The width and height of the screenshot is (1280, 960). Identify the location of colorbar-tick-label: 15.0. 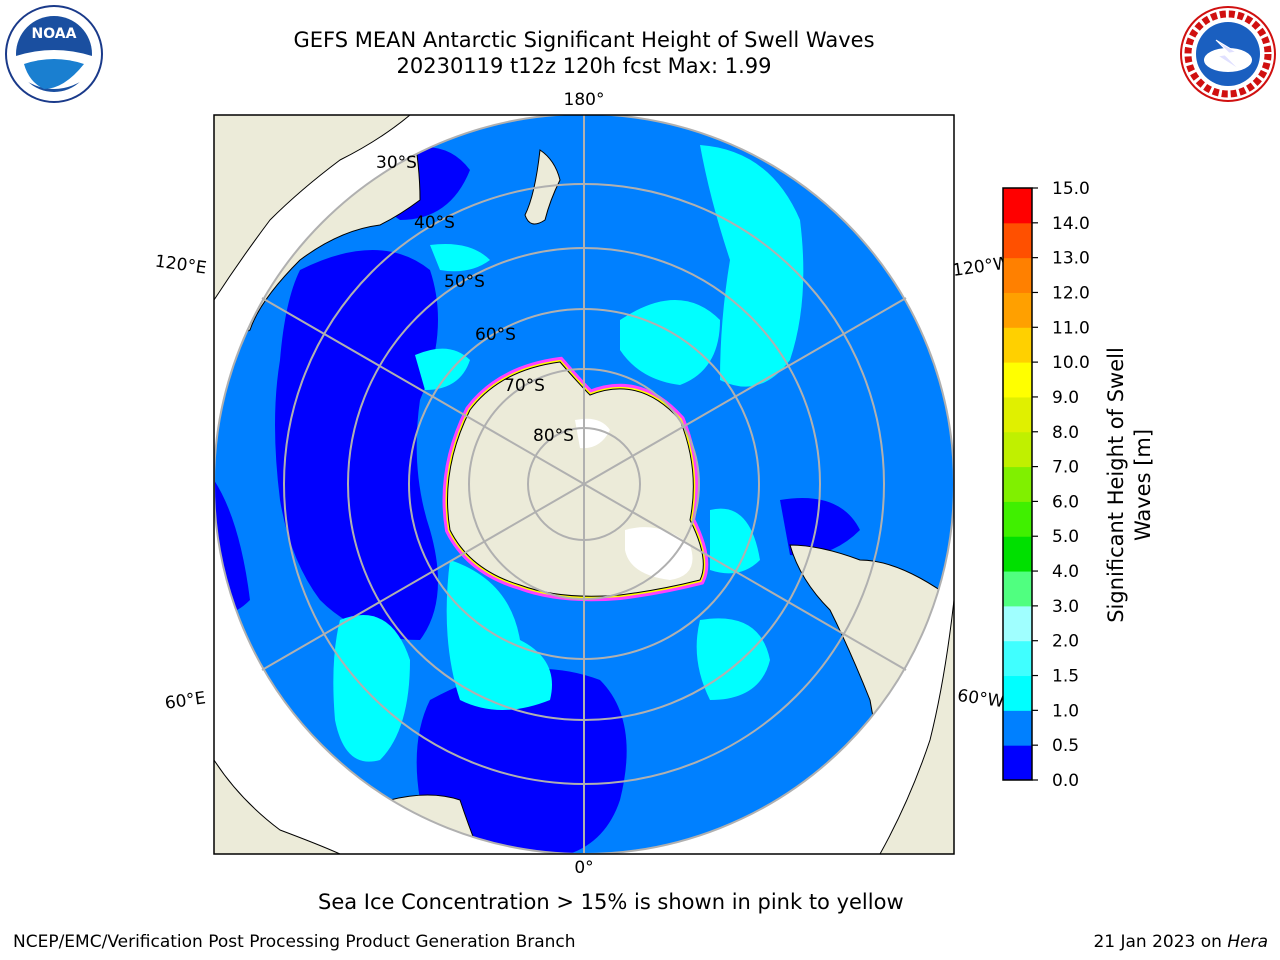
(1071, 189).